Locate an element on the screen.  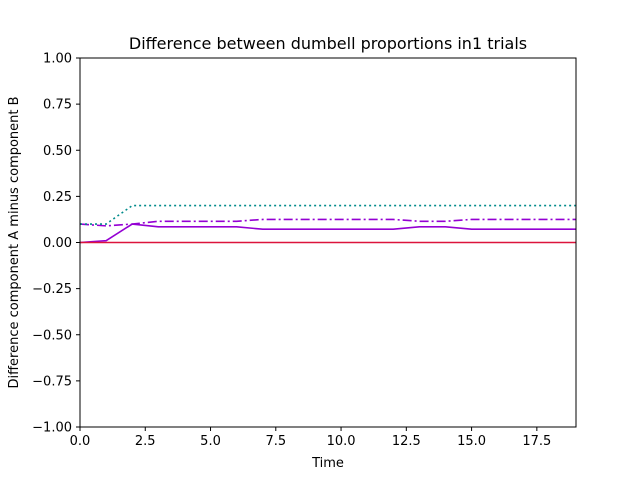
x-tick-label: 0.0 is located at coordinates (80, 441).